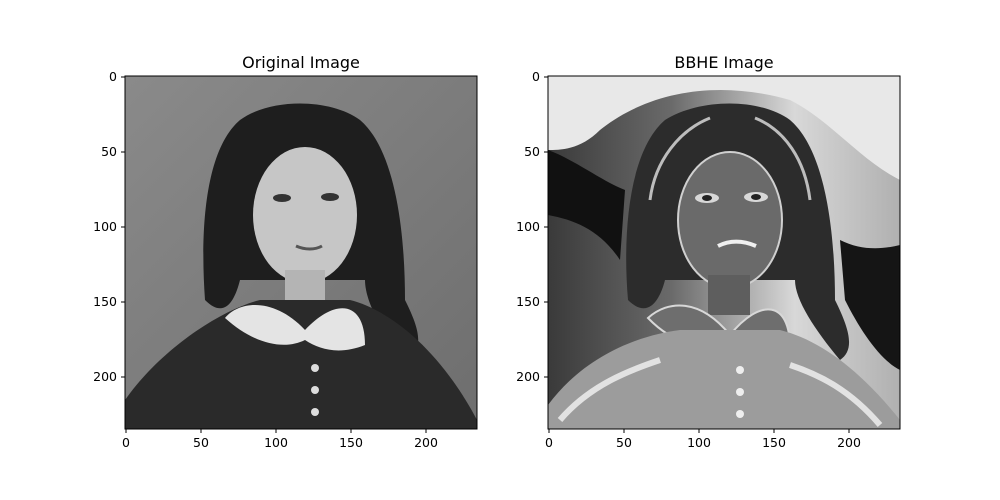 This screenshot has width=1000, height=500. Describe the element at coordinates (723, 62) in the screenshot. I see `panel-title: BBHE Image` at that location.